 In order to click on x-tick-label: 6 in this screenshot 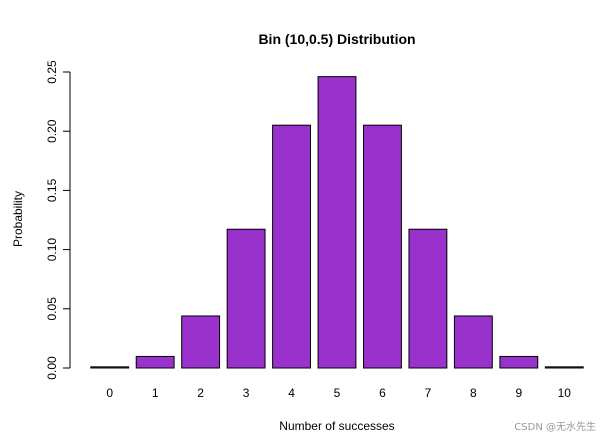, I will do `click(382, 393)`.